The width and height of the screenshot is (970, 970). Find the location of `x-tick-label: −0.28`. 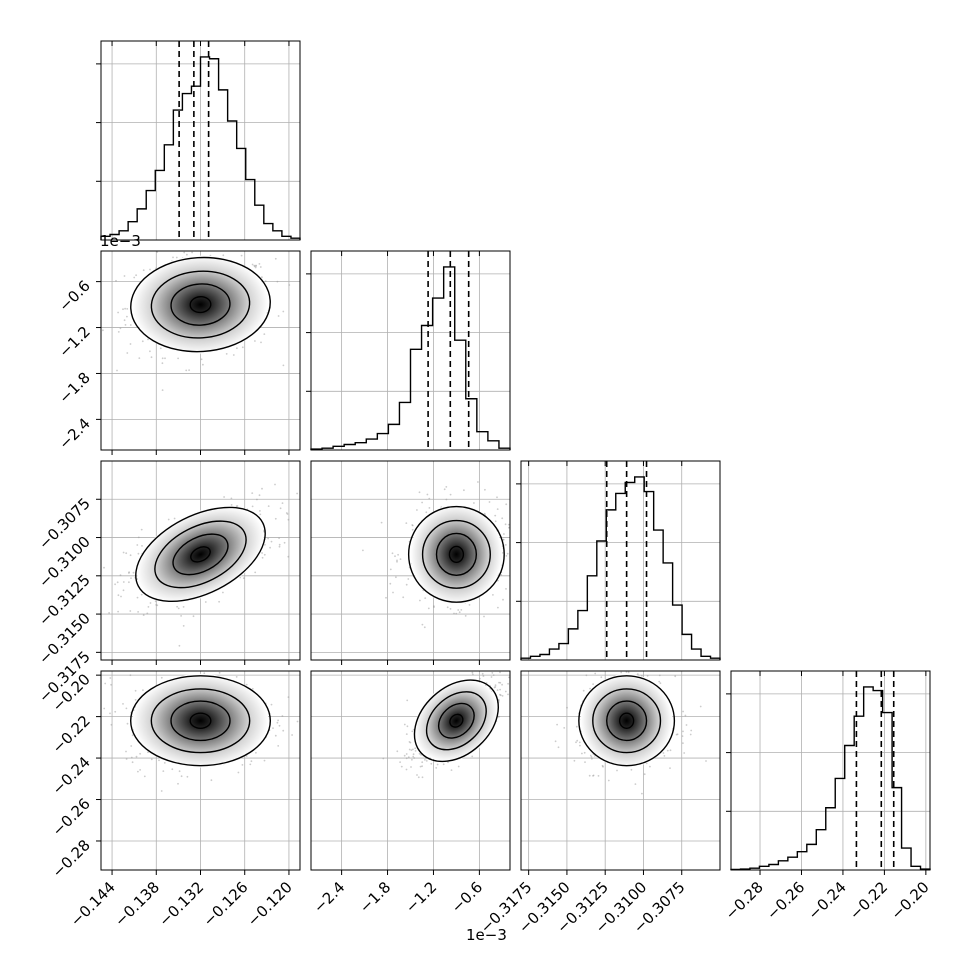

x-tick-label: −0.28 is located at coordinates (744, 900).